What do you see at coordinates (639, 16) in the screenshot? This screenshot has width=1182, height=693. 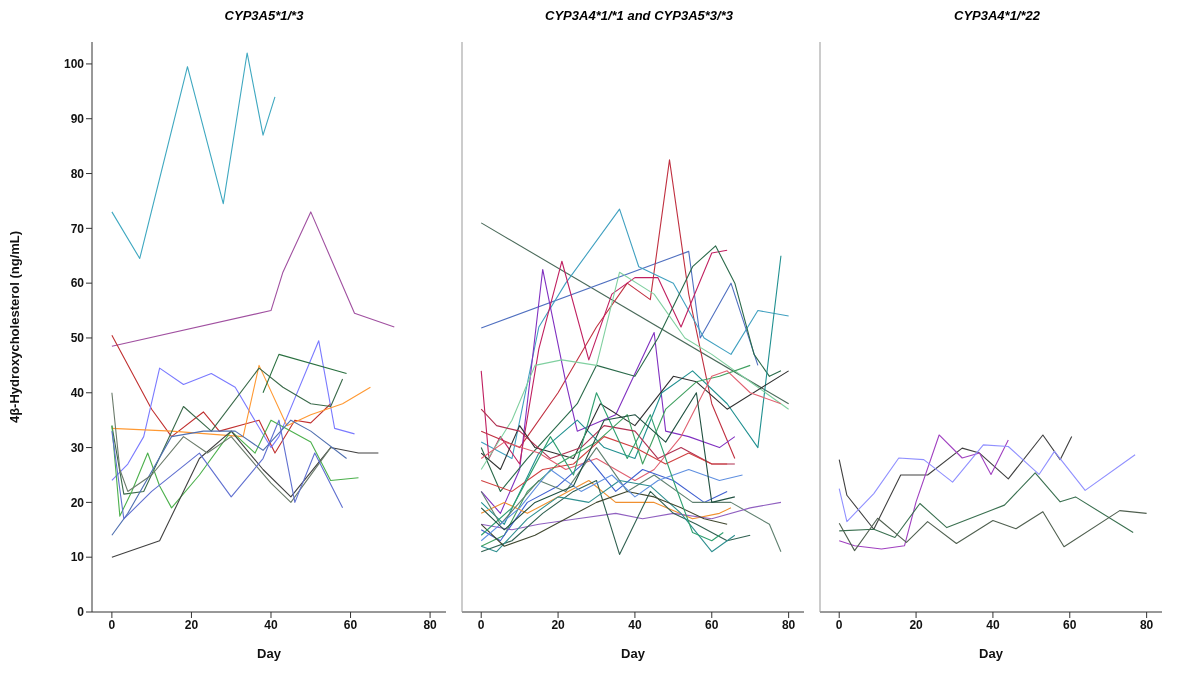 I see `chart-title: CYP3A4*1/*1 and CYP3A5*3/*3` at bounding box center [639, 16].